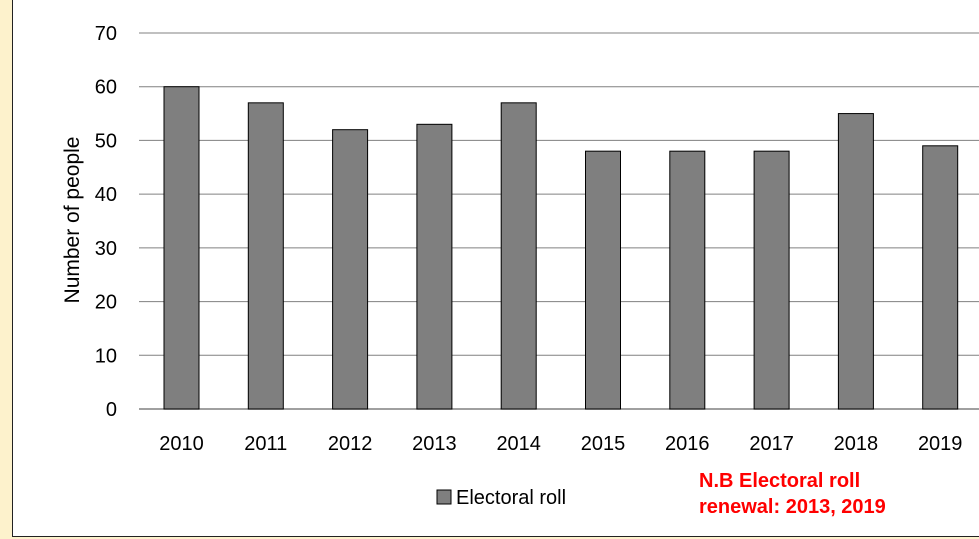 The image size is (979, 539). What do you see at coordinates (518, 444) in the screenshot?
I see `x-tick-label: 2014` at bounding box center [518, 444].